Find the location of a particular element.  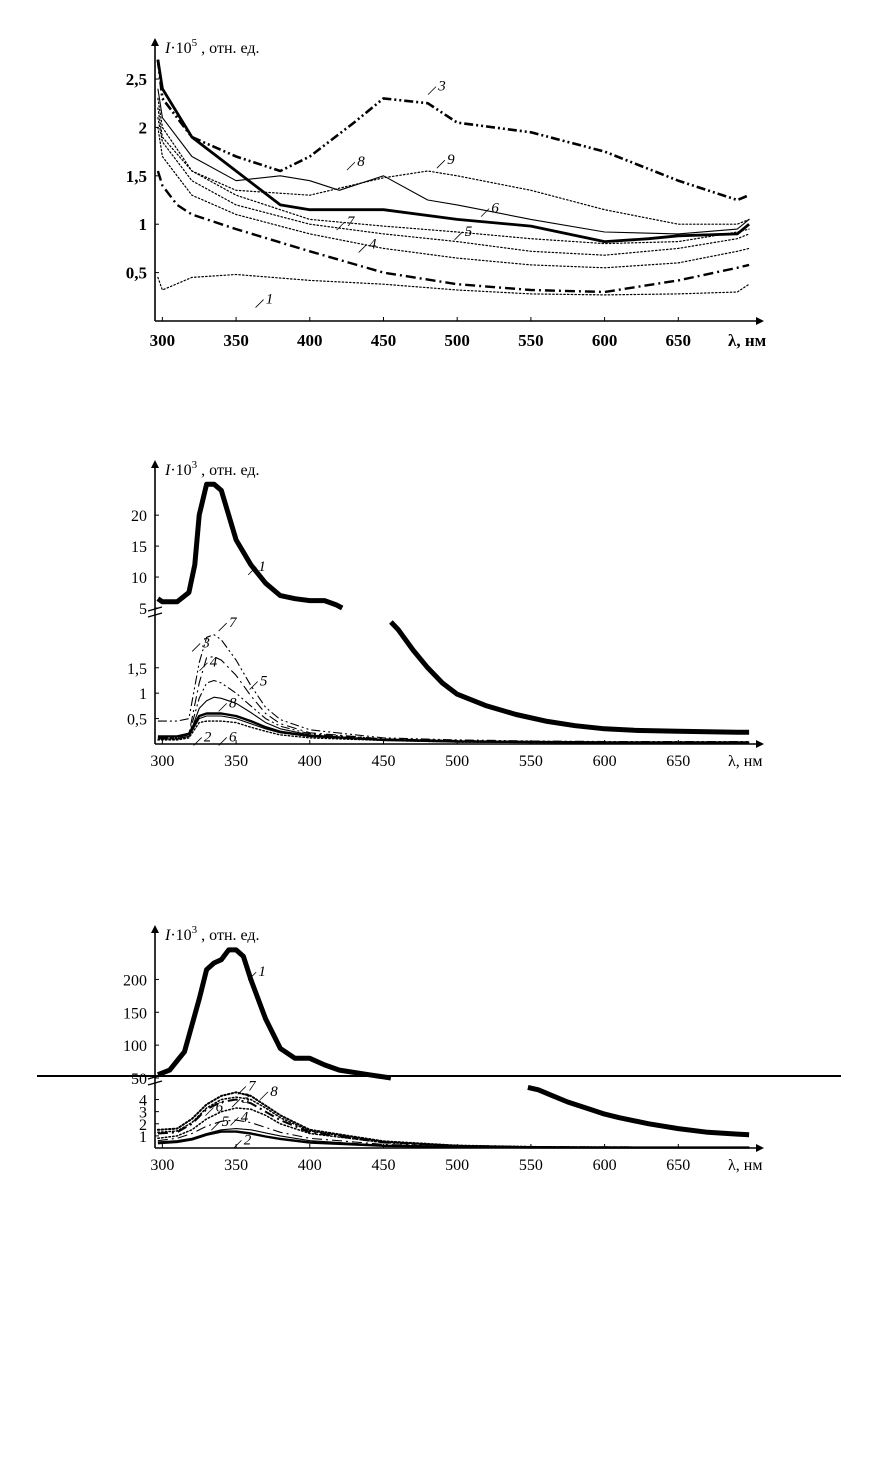

y-tick-label: 1 is located at coordinates (143, 1137).